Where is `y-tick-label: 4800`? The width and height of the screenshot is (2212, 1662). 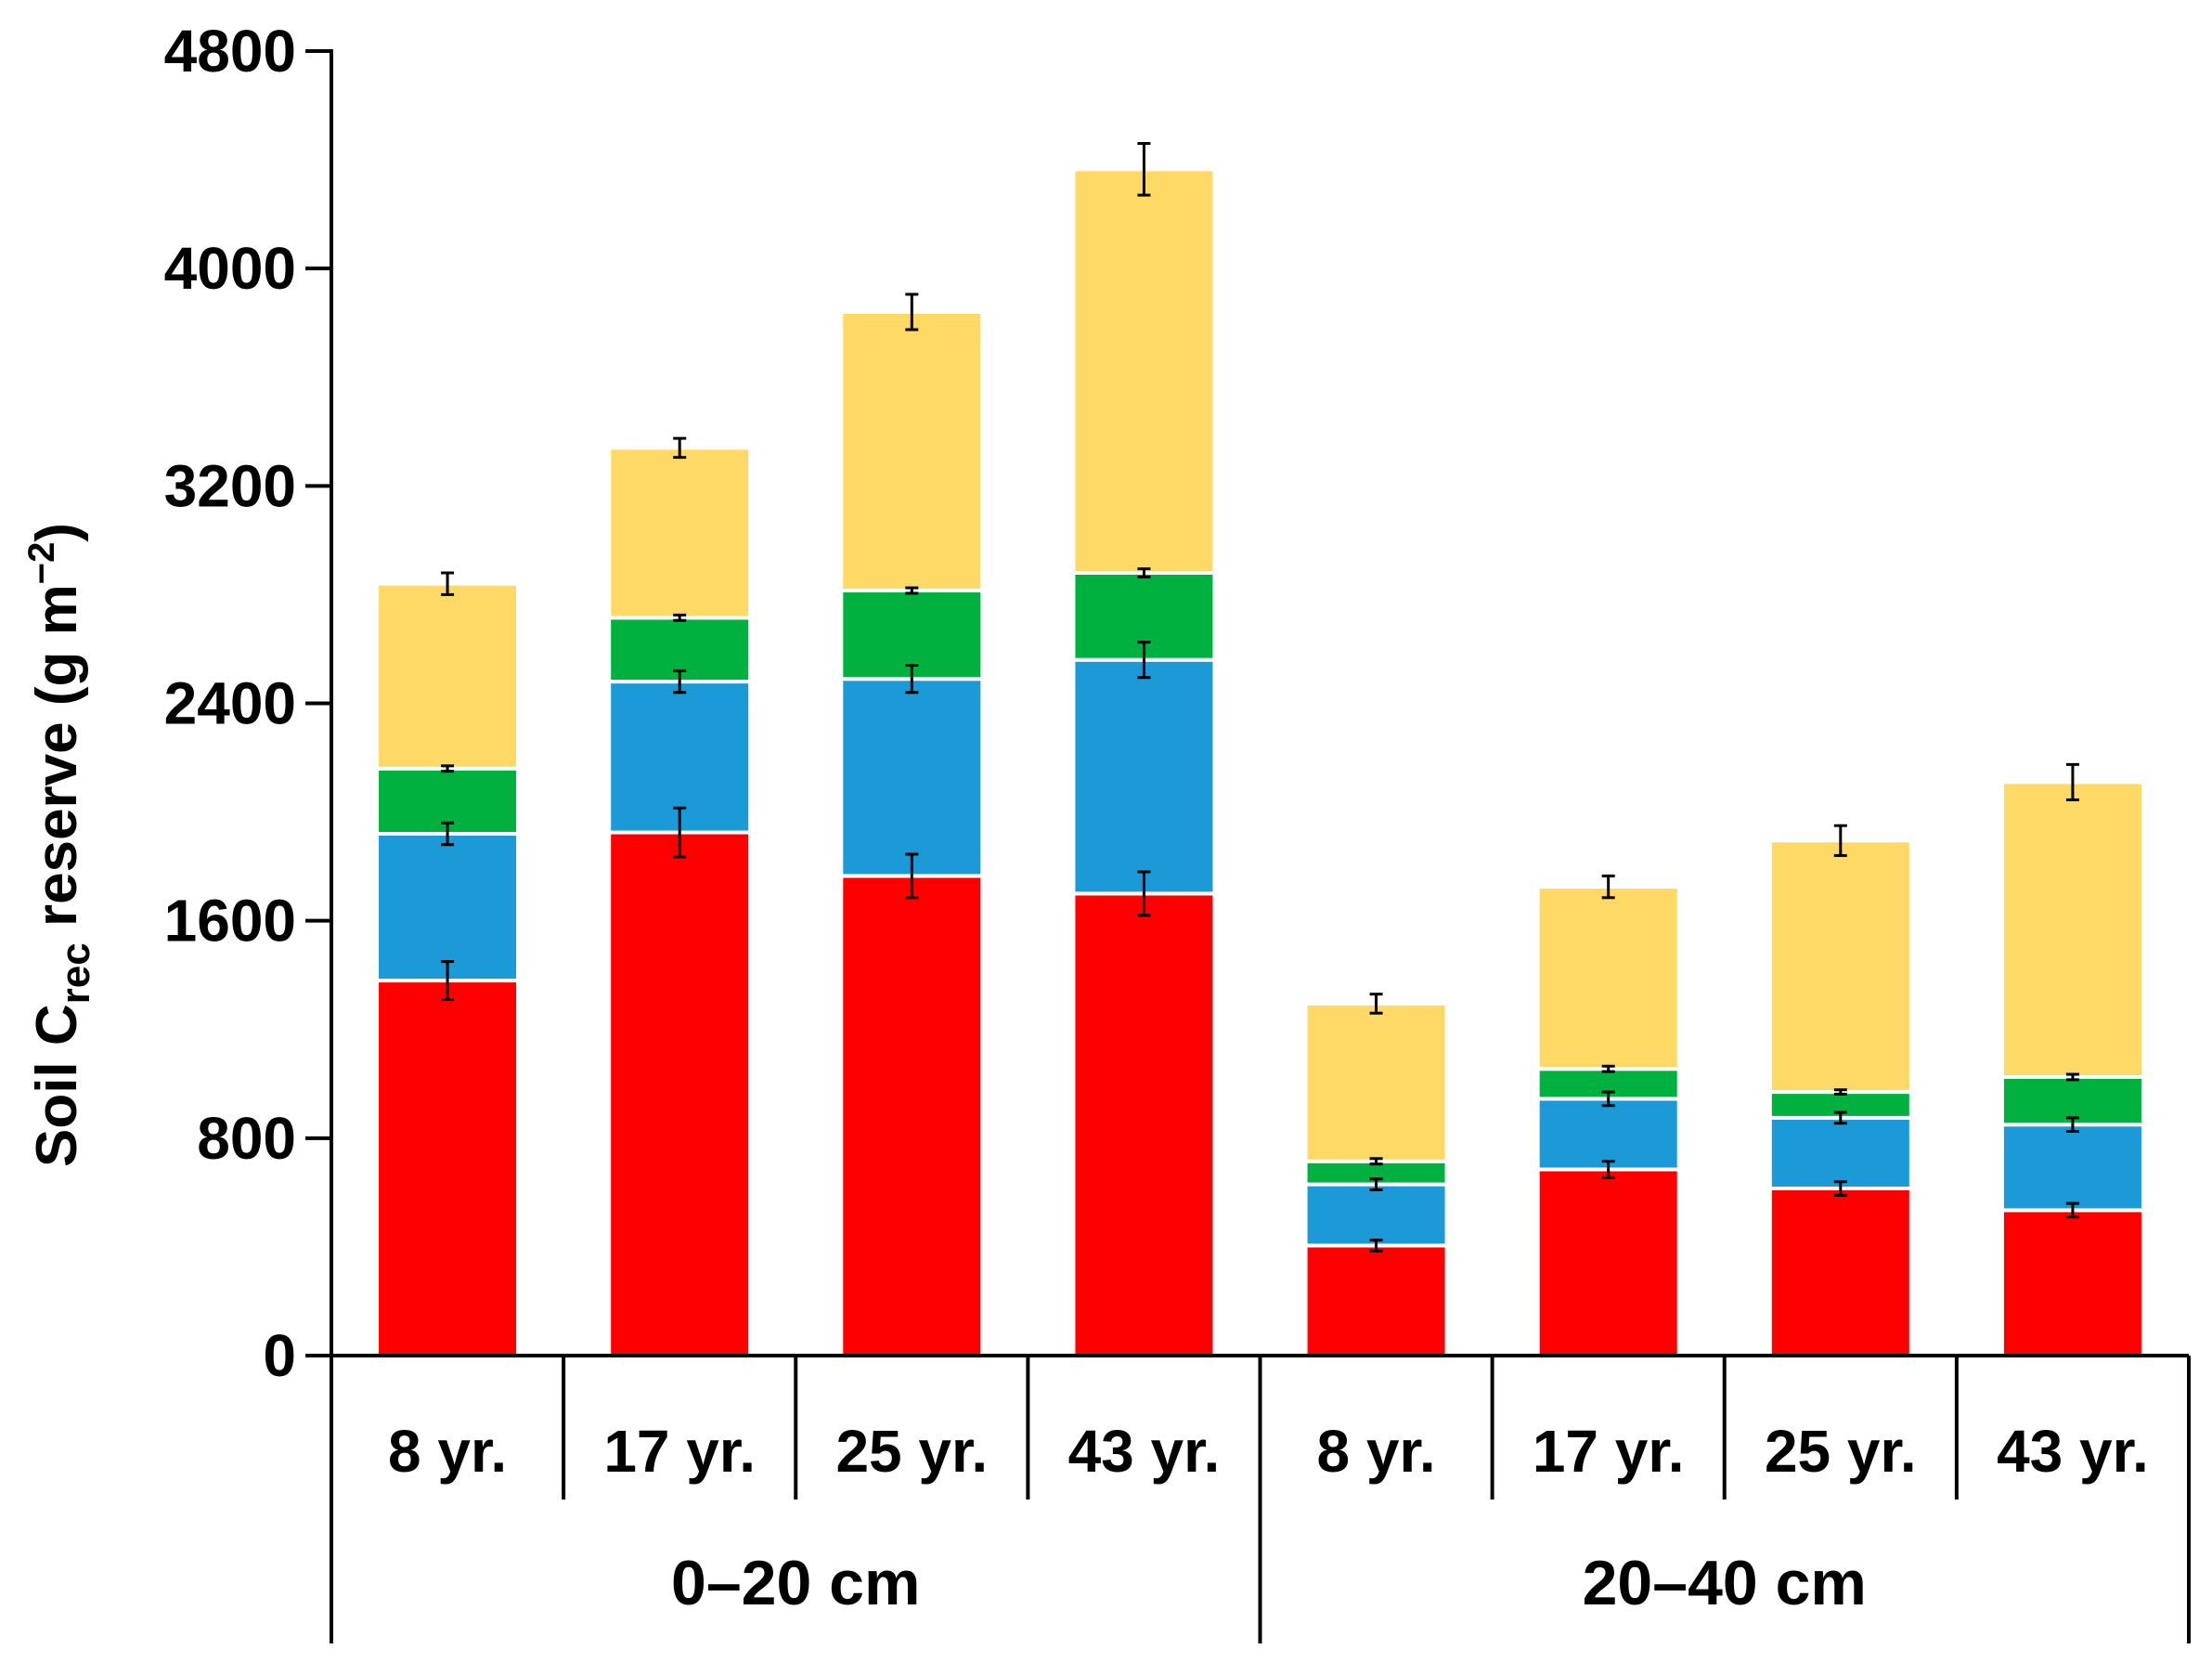
y-tick-label: 4800 is located at coordinates (230, 51).